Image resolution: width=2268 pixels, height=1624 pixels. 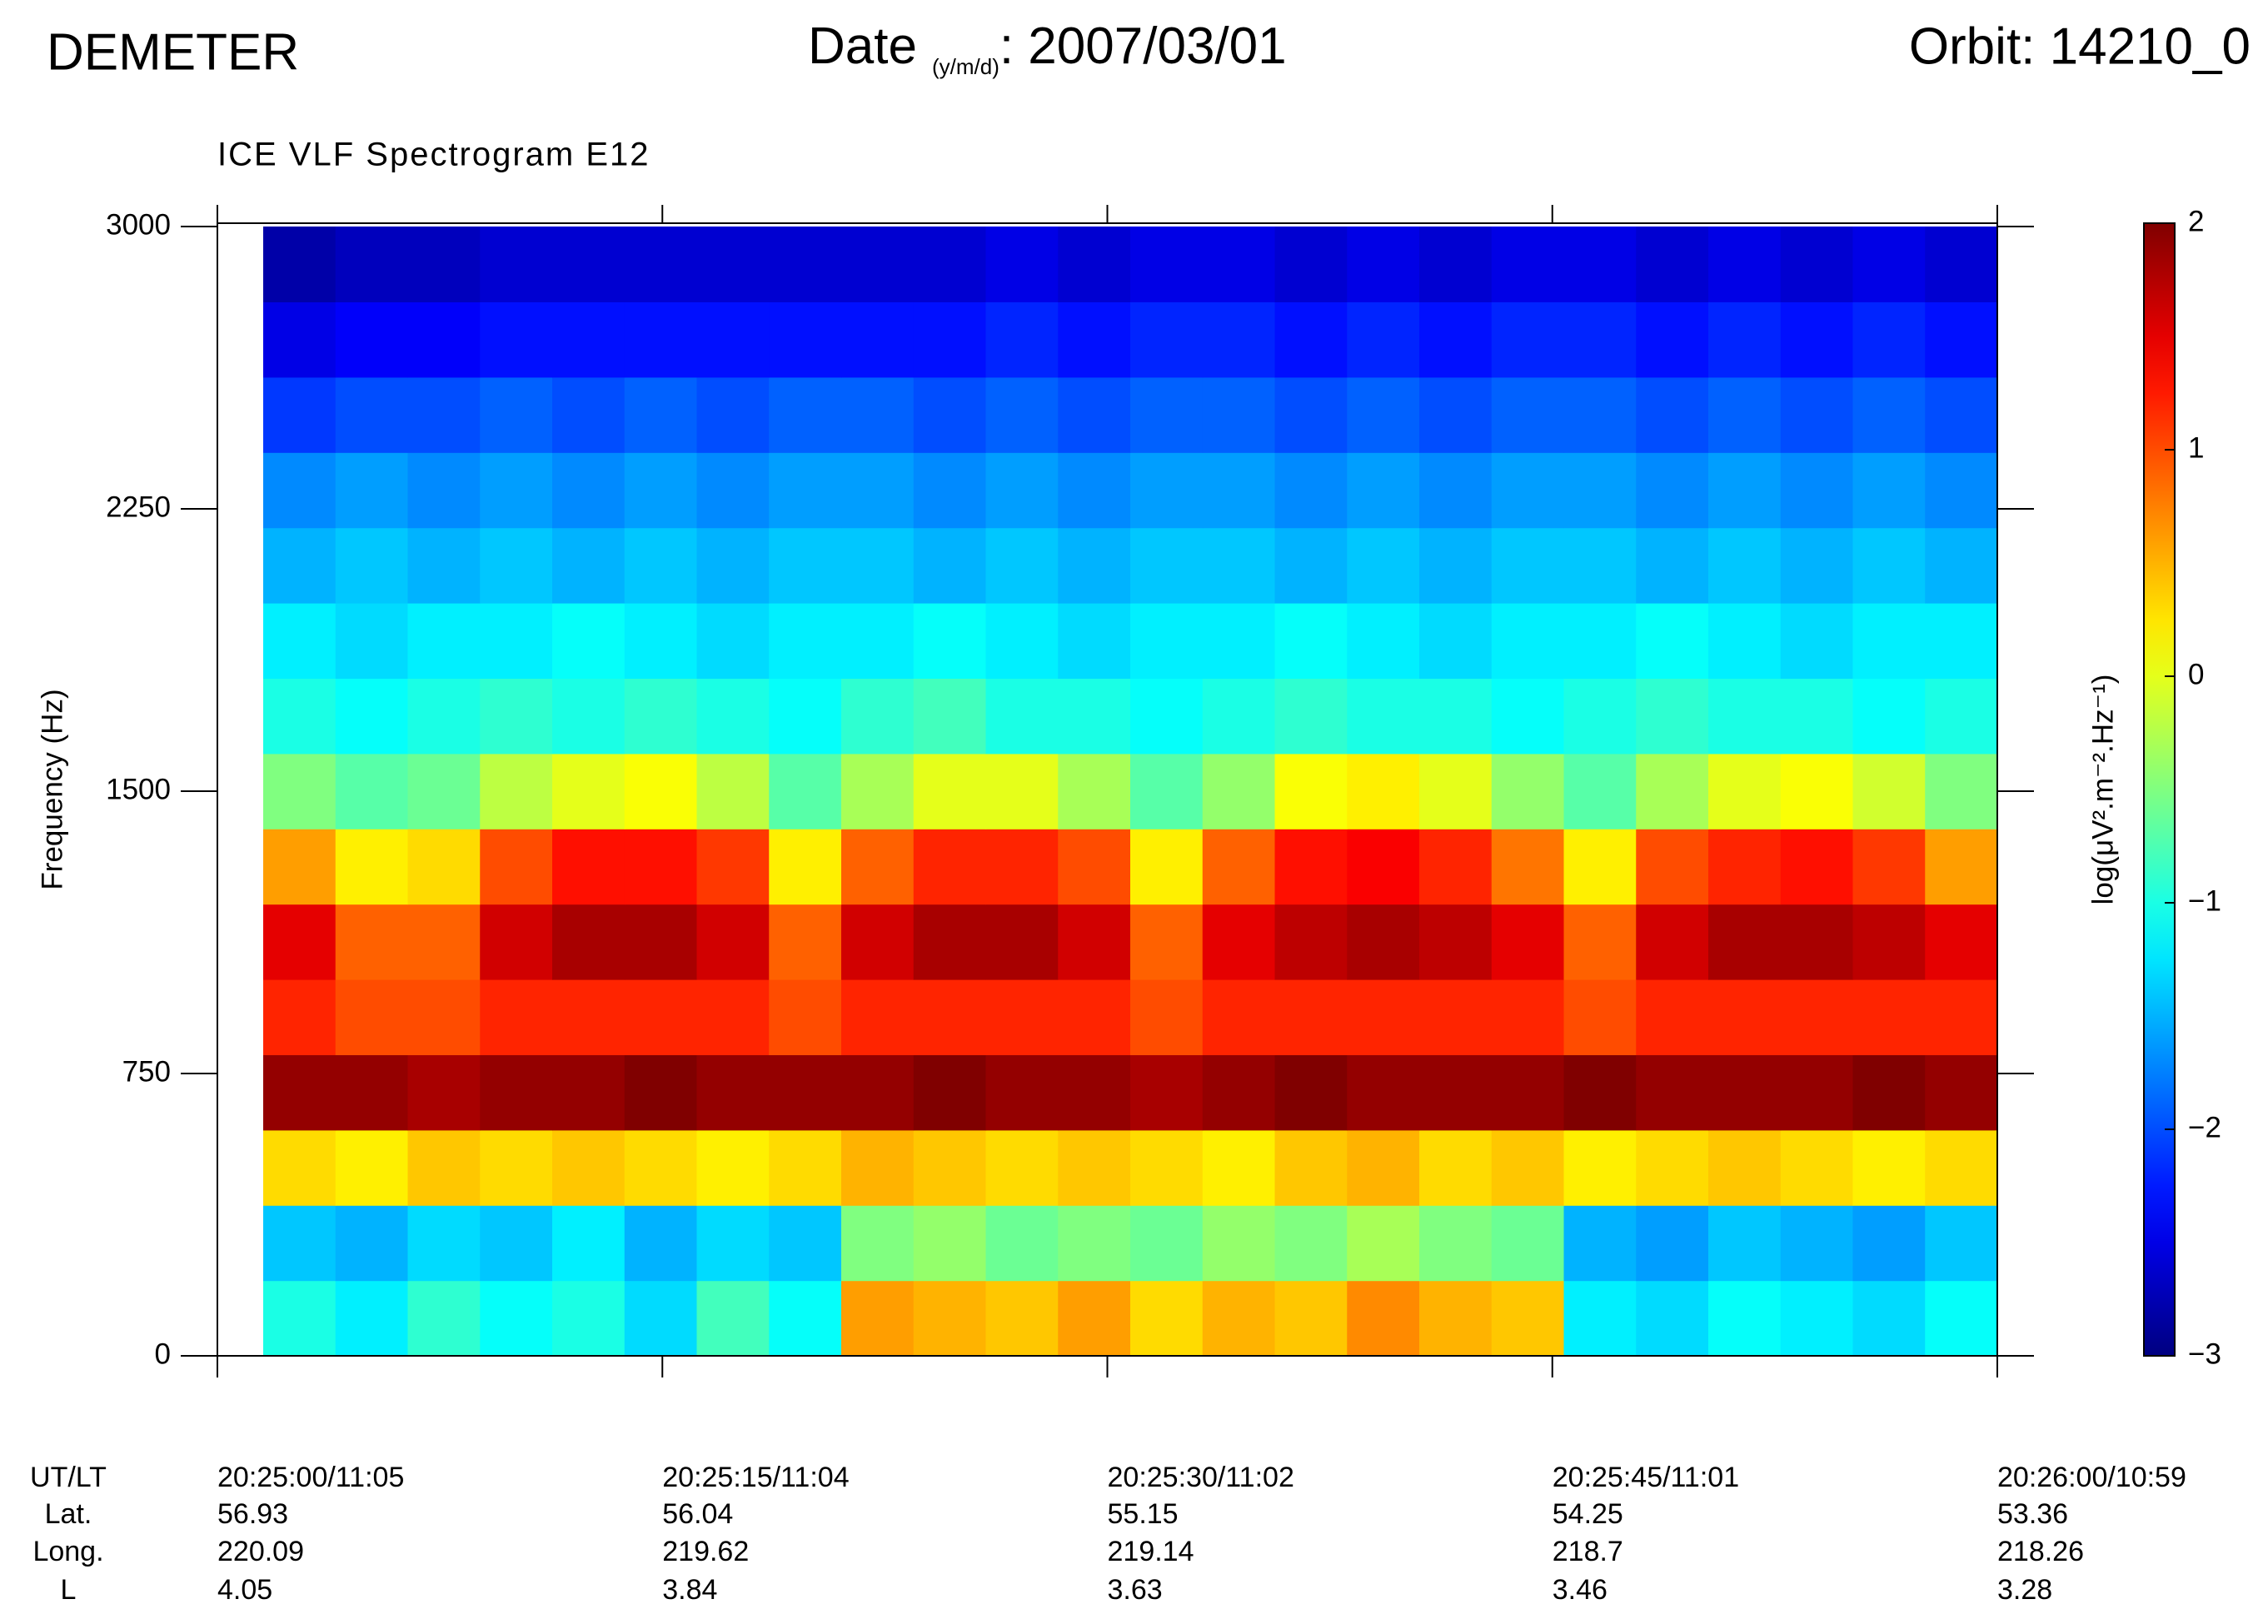 I want to click on y-tick-label: 2250, so click(x=138, y=507).